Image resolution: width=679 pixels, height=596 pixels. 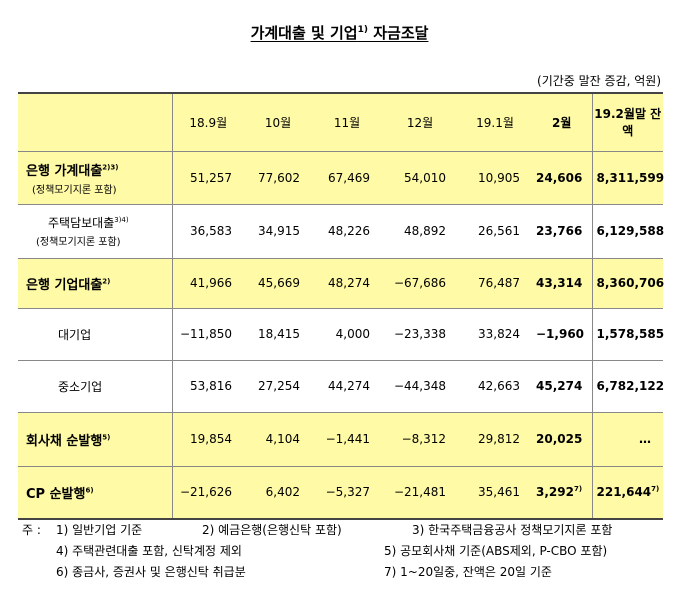 I want to click on table-cell: 54,010, so click(x=420, y=177).